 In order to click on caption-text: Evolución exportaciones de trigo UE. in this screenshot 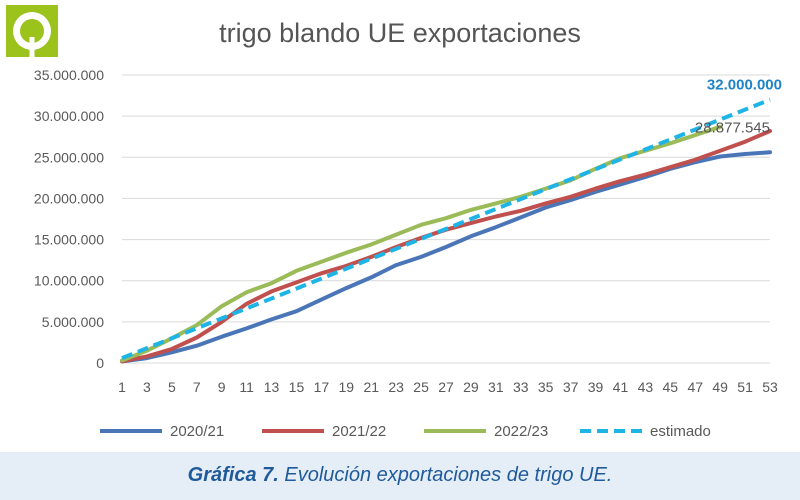, I will do `click(445, 475)`.